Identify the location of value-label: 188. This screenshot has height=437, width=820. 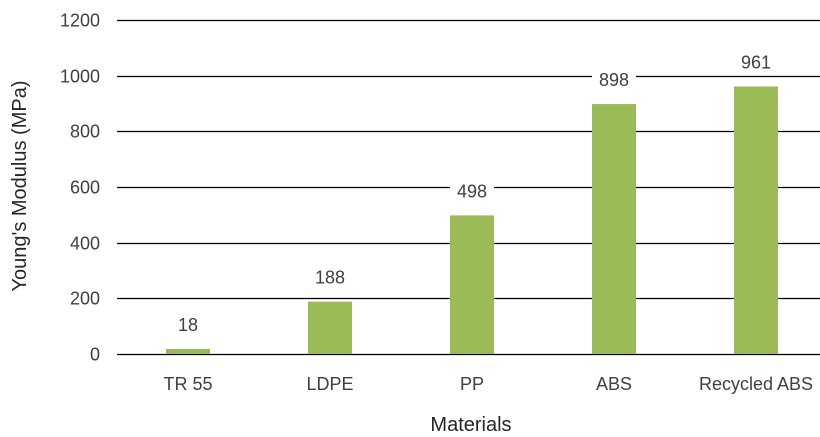
(330, 278).